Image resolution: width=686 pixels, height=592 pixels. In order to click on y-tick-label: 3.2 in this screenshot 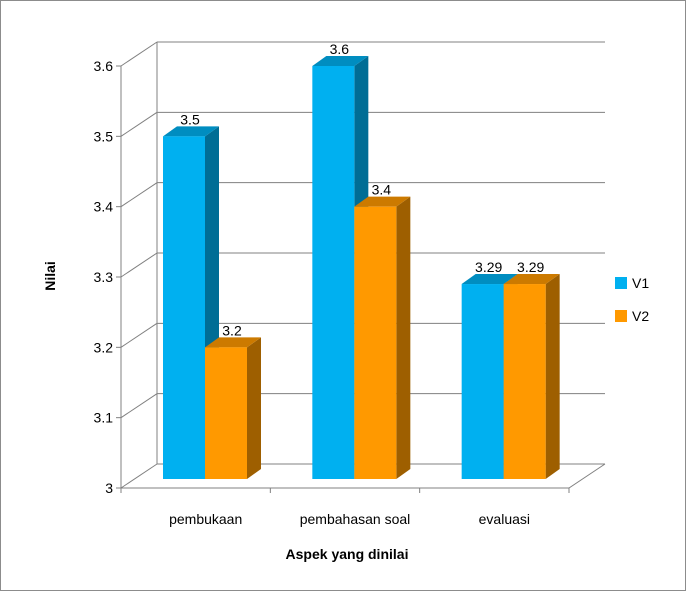, I will do `click(104, 347)`.